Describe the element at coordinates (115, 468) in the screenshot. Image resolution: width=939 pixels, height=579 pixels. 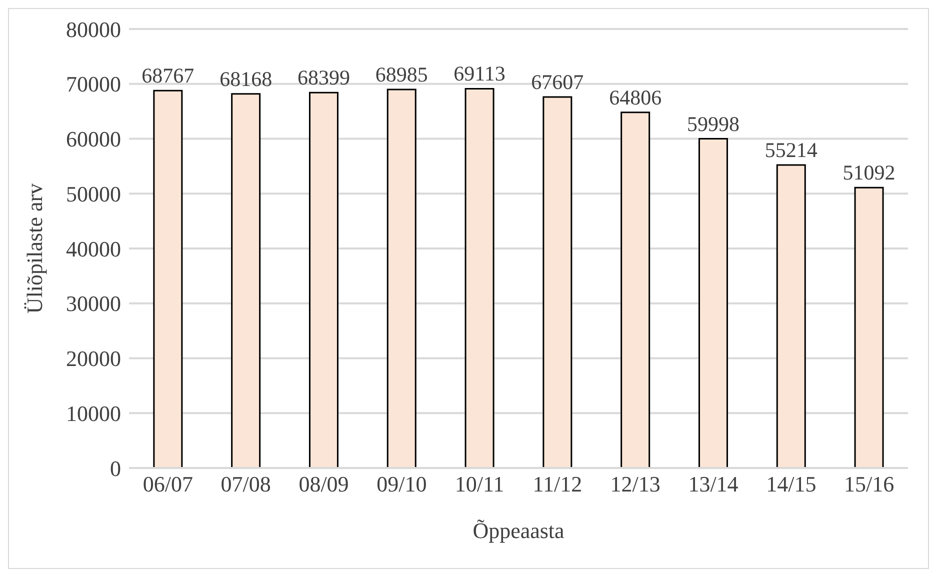
I see `y-tick-label: 0` at that location.